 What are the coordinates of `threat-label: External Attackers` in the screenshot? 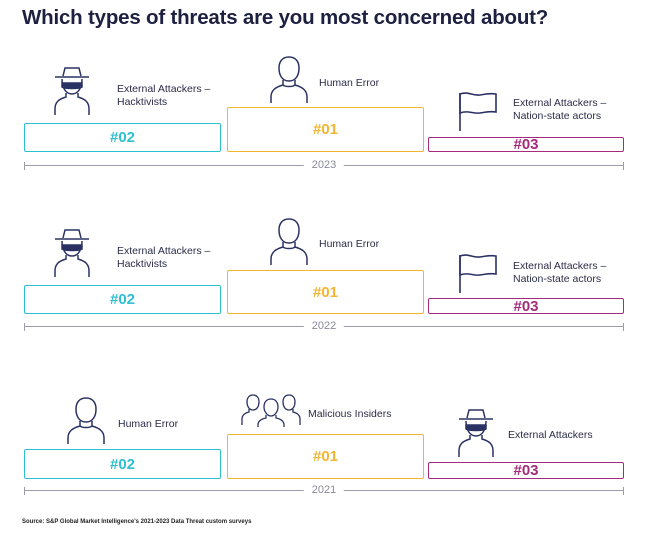 It's located at (550, 435).